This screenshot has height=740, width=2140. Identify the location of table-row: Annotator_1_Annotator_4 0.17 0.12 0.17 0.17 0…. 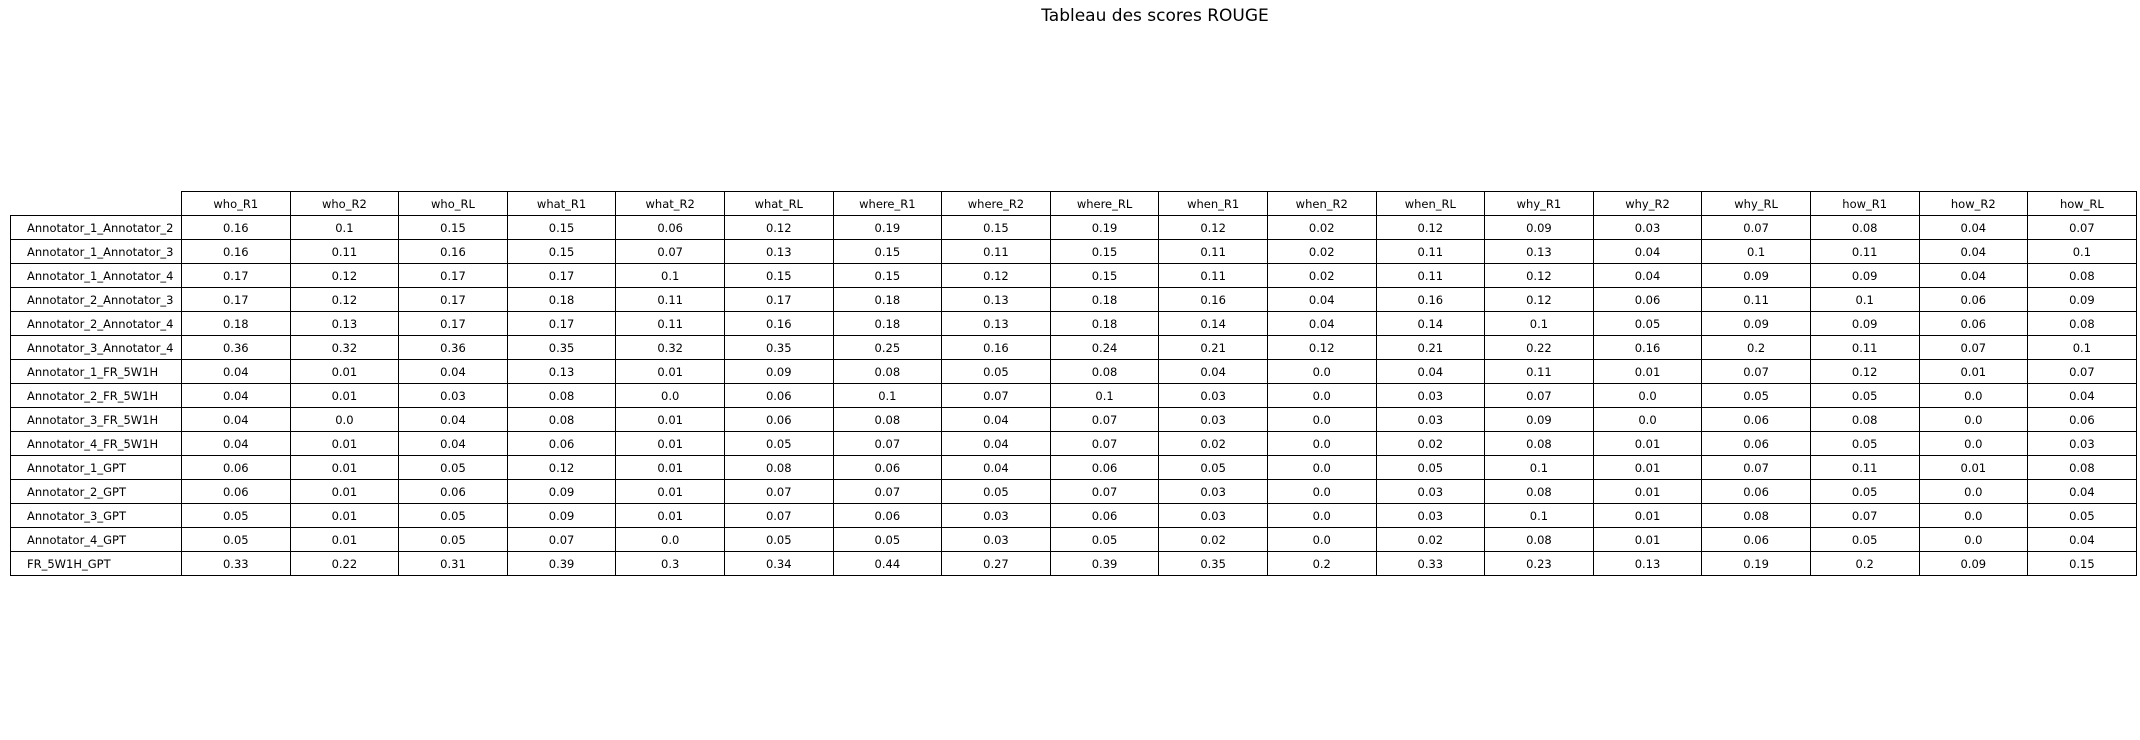
(1073, 275).